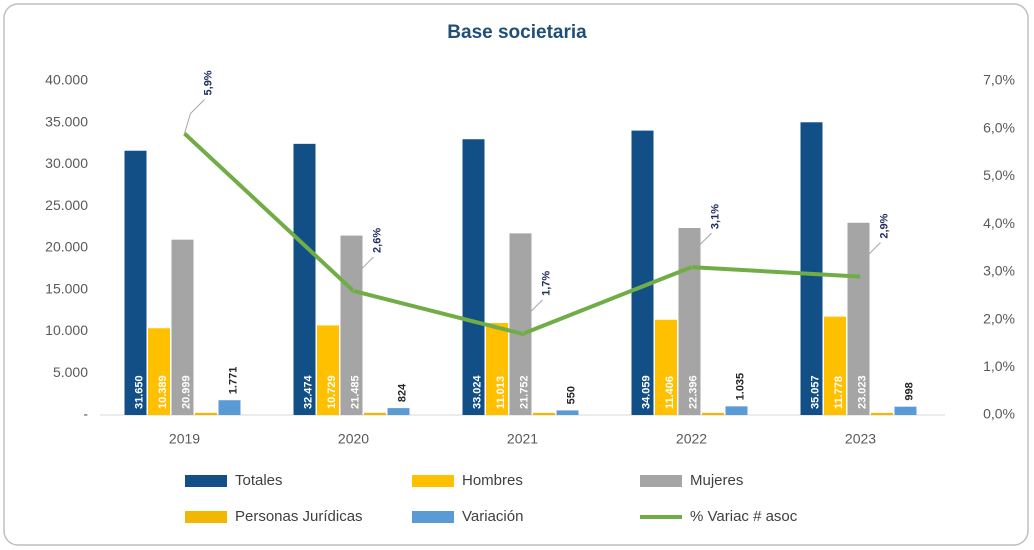  What do you see at coordinates (492, 516) in the screenshot?
I see `legend-label: Variación` at bounding box center [492, 516].